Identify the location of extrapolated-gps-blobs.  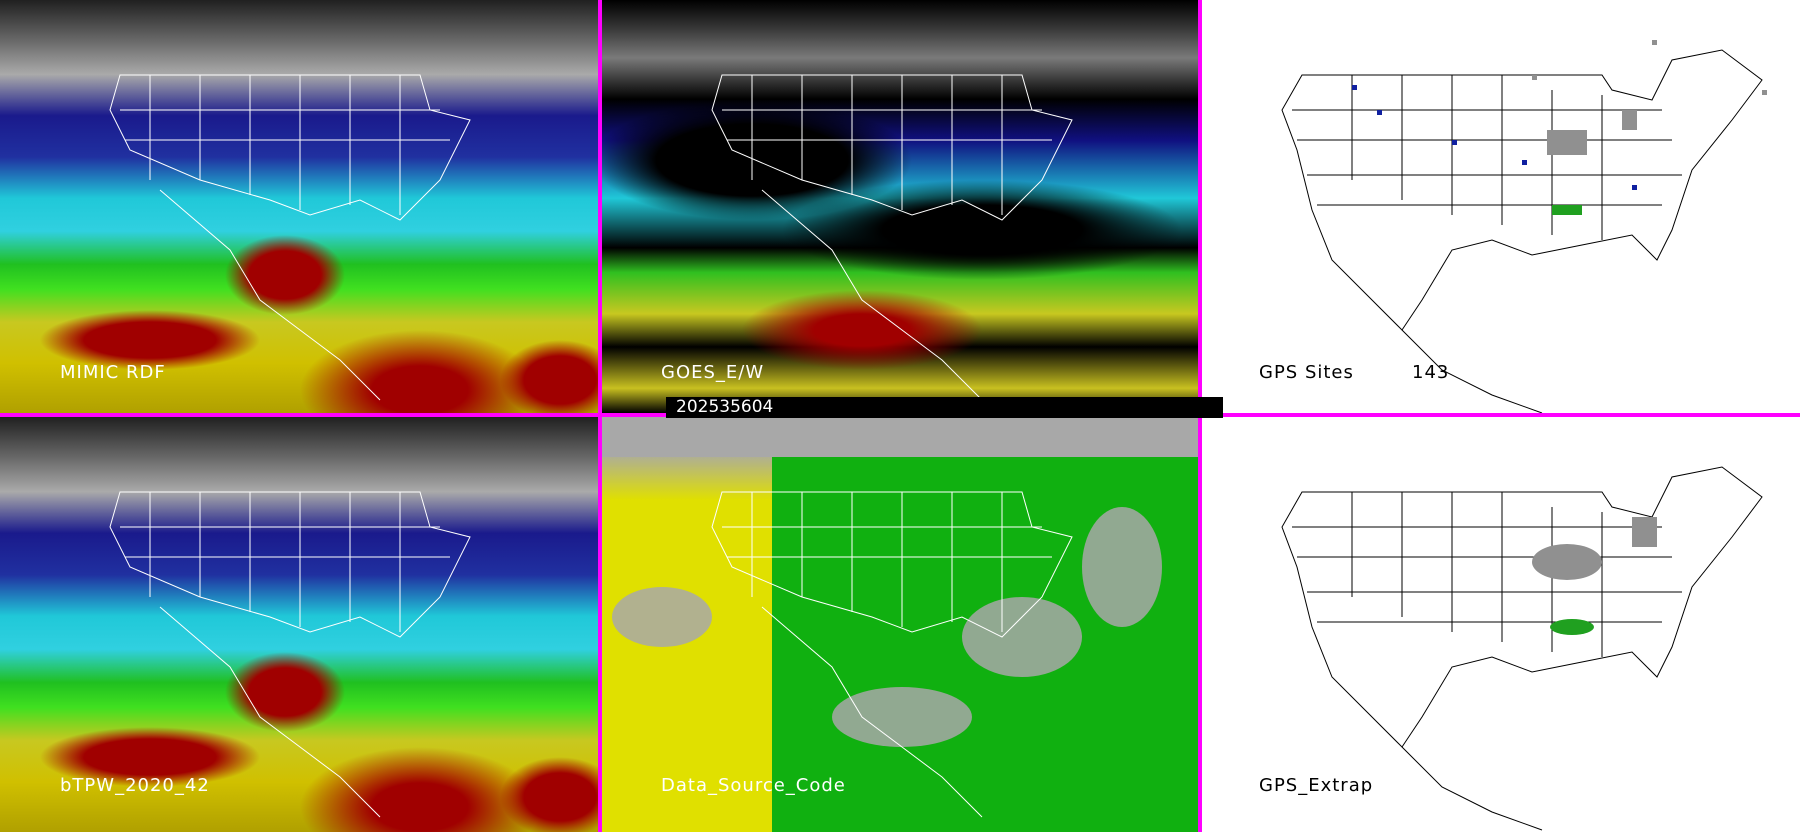
(1594, 548).